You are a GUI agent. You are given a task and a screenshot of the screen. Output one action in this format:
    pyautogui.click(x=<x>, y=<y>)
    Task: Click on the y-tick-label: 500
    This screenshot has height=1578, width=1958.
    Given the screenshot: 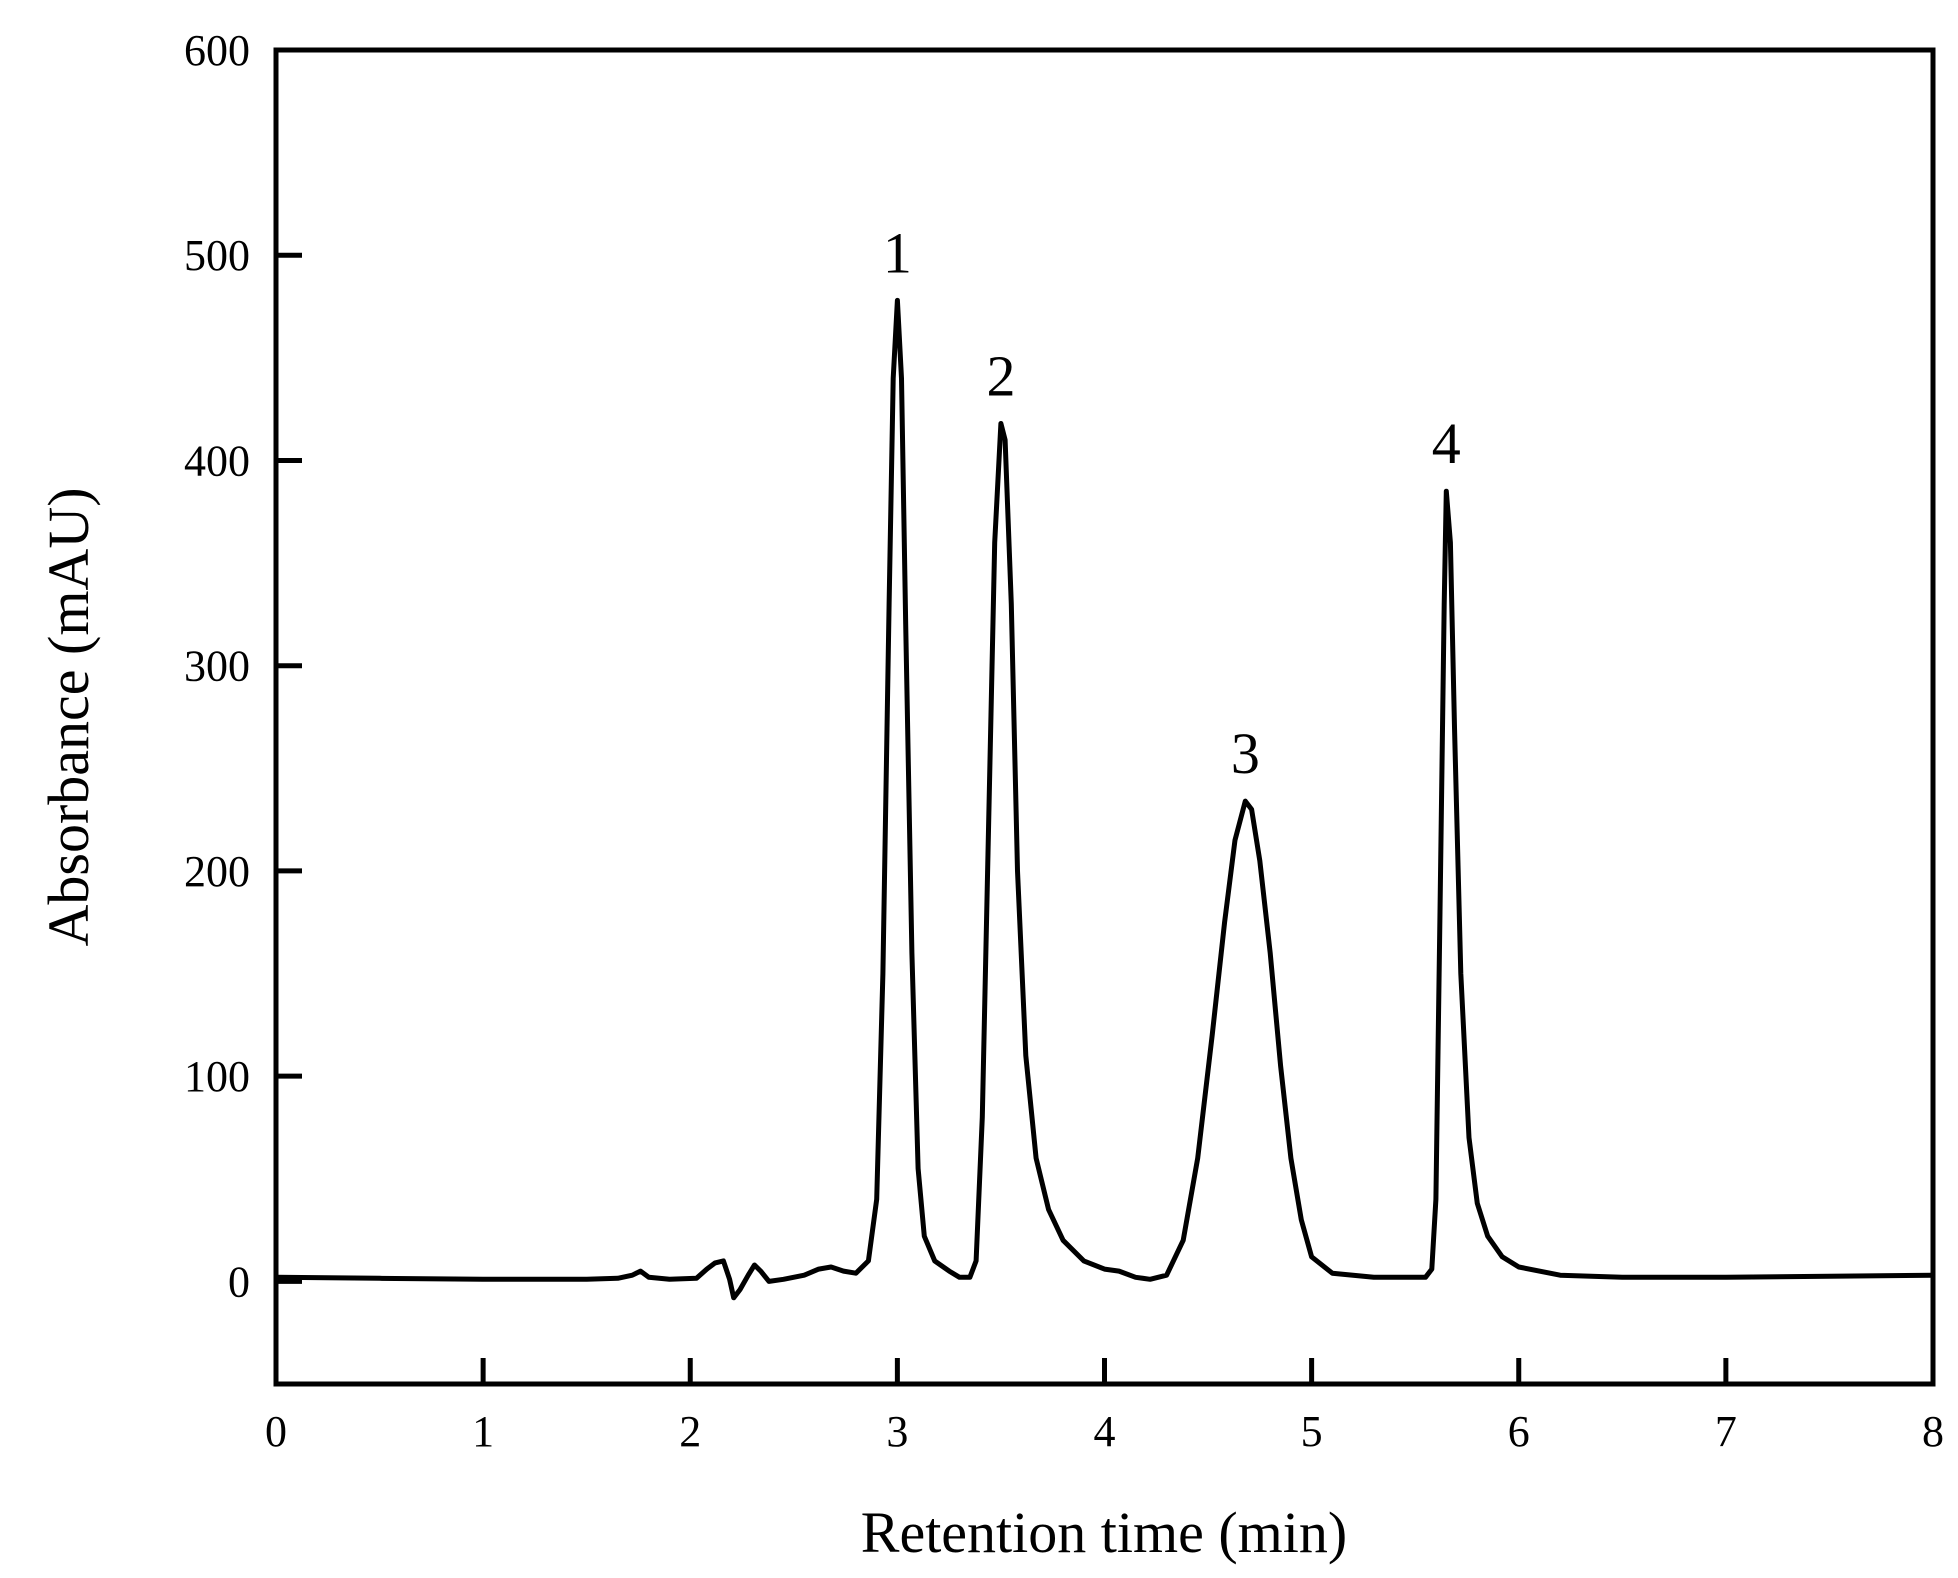 What is the action you would take?
    pyautogui.click(x=217, y=255)
    